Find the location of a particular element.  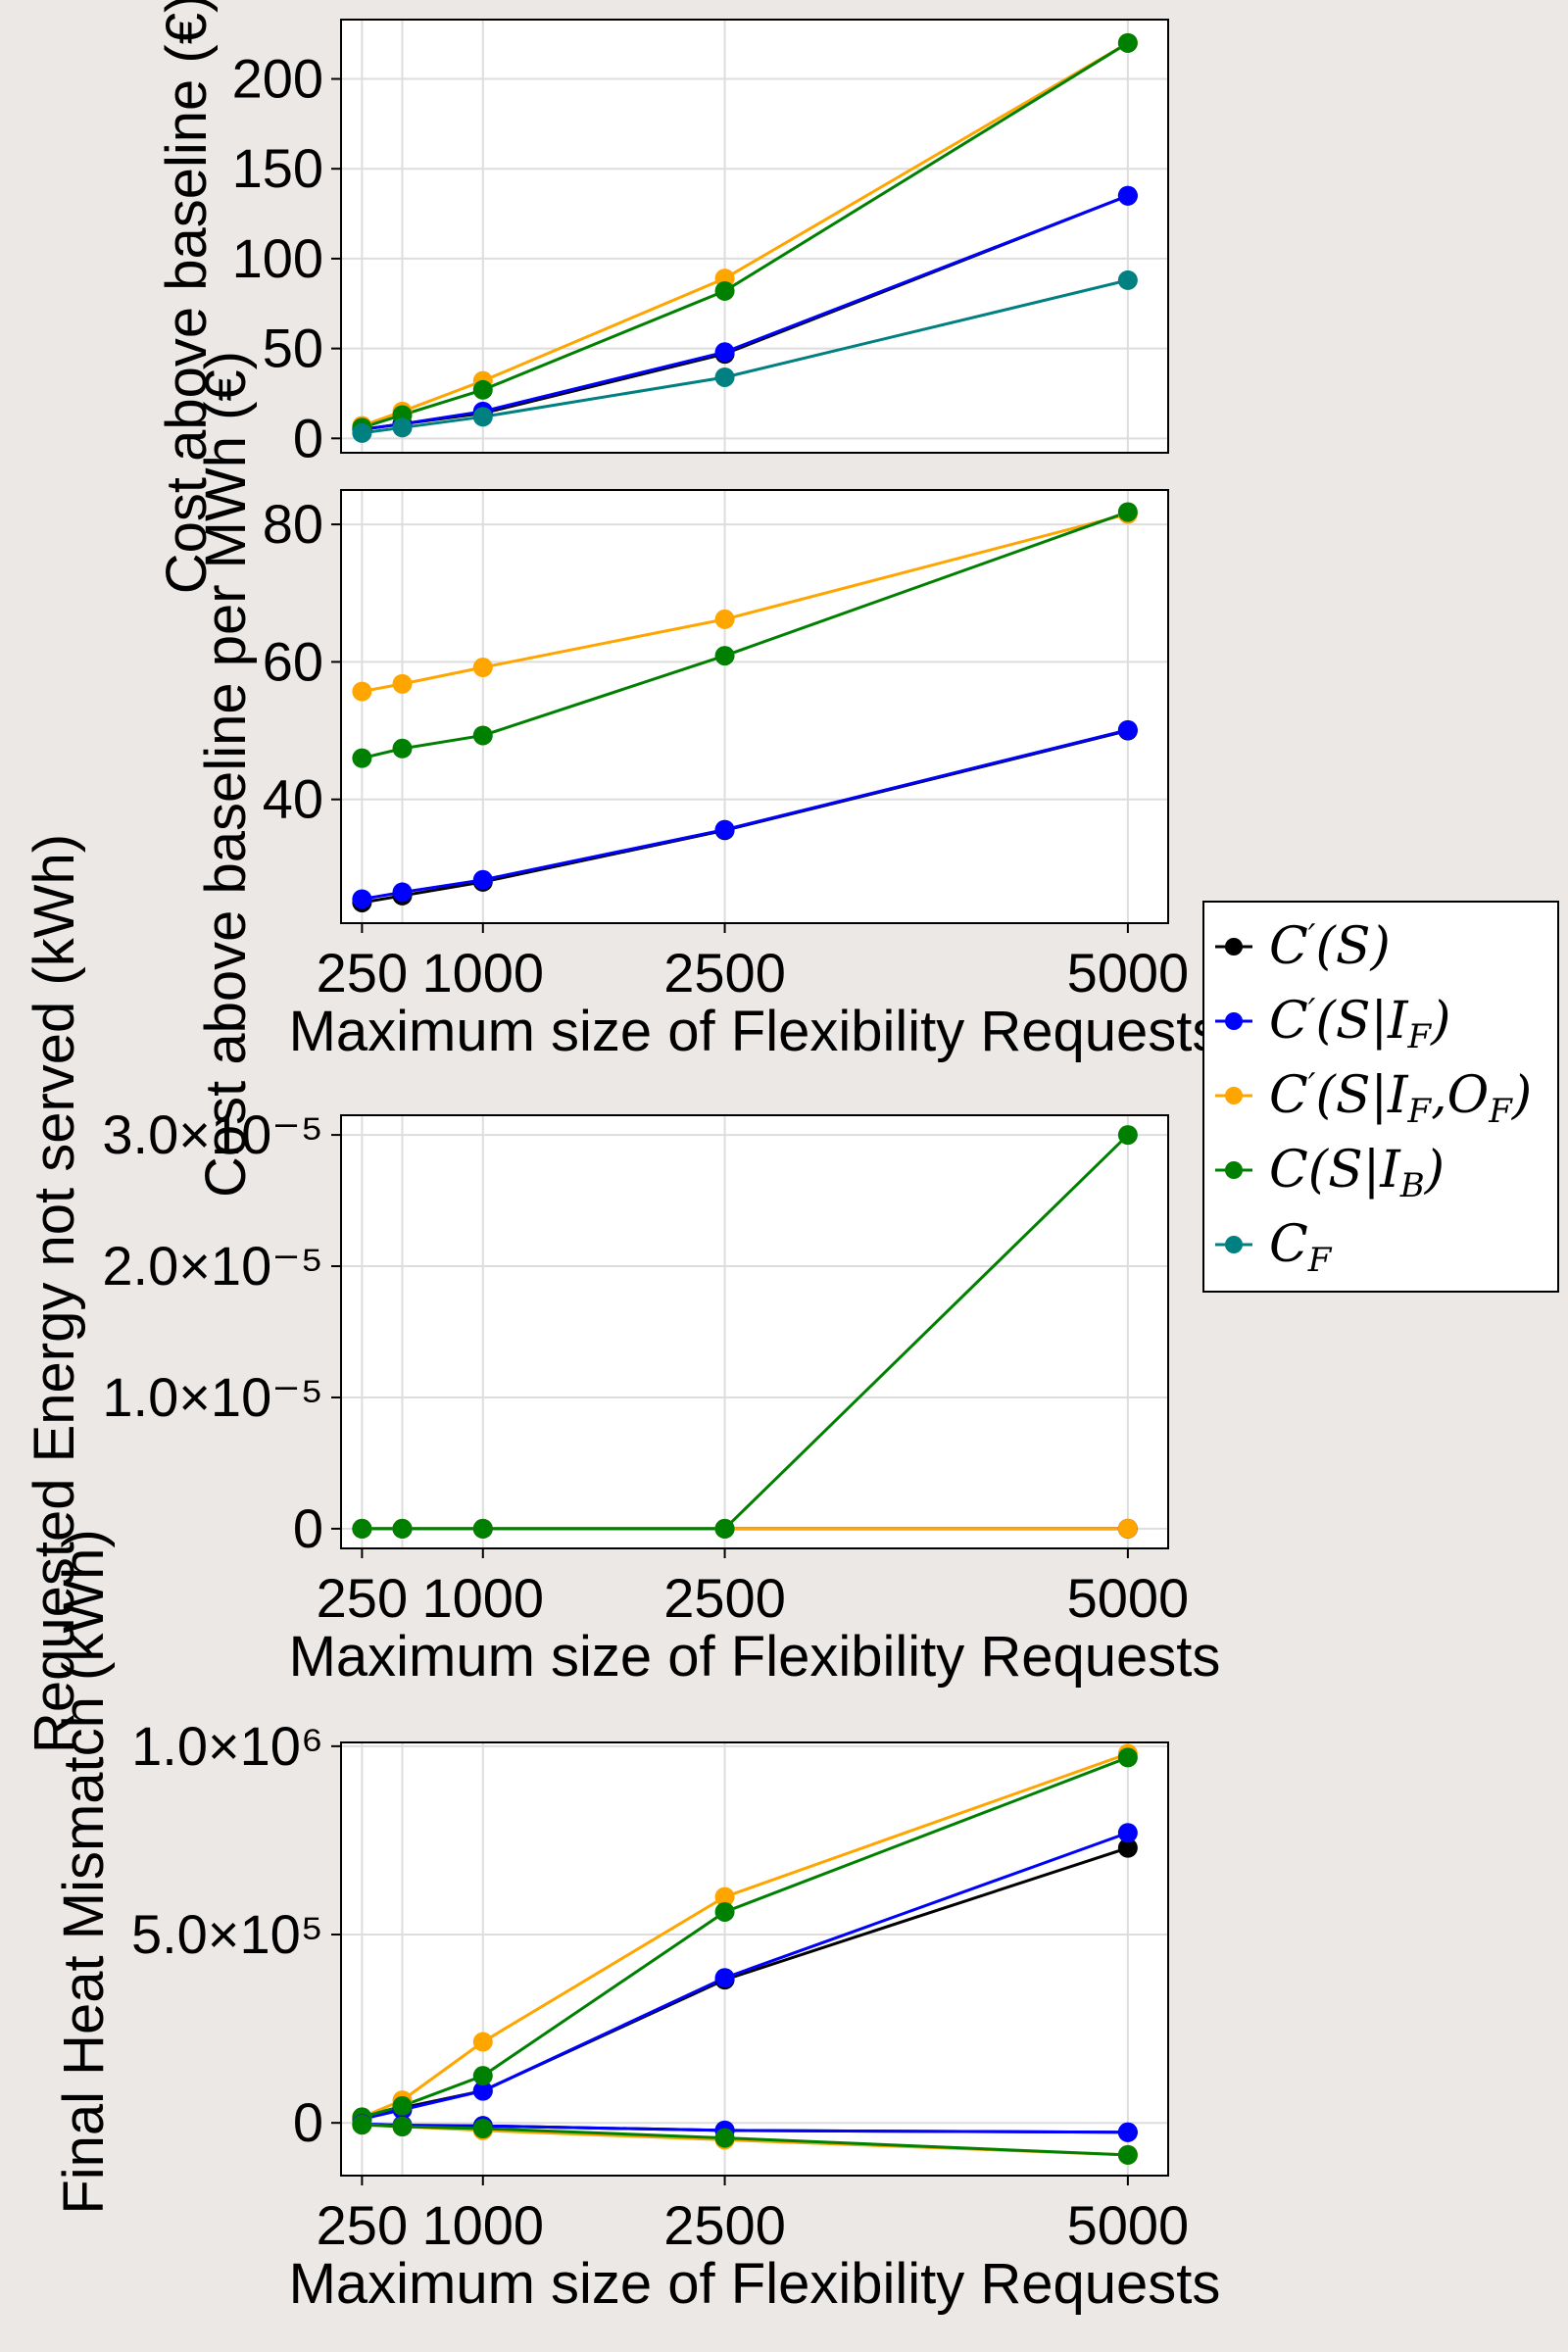

legend: C′(S) C′(S|IF) C′(S|IF,OF) C(S|IB) CF is located at coordinates (1380, 1097).